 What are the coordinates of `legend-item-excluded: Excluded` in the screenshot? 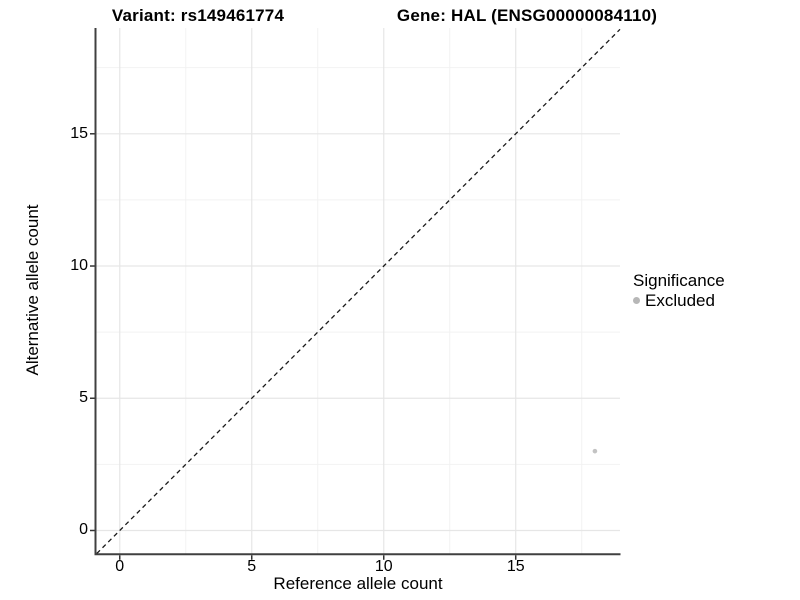 It's located at (679, 300).